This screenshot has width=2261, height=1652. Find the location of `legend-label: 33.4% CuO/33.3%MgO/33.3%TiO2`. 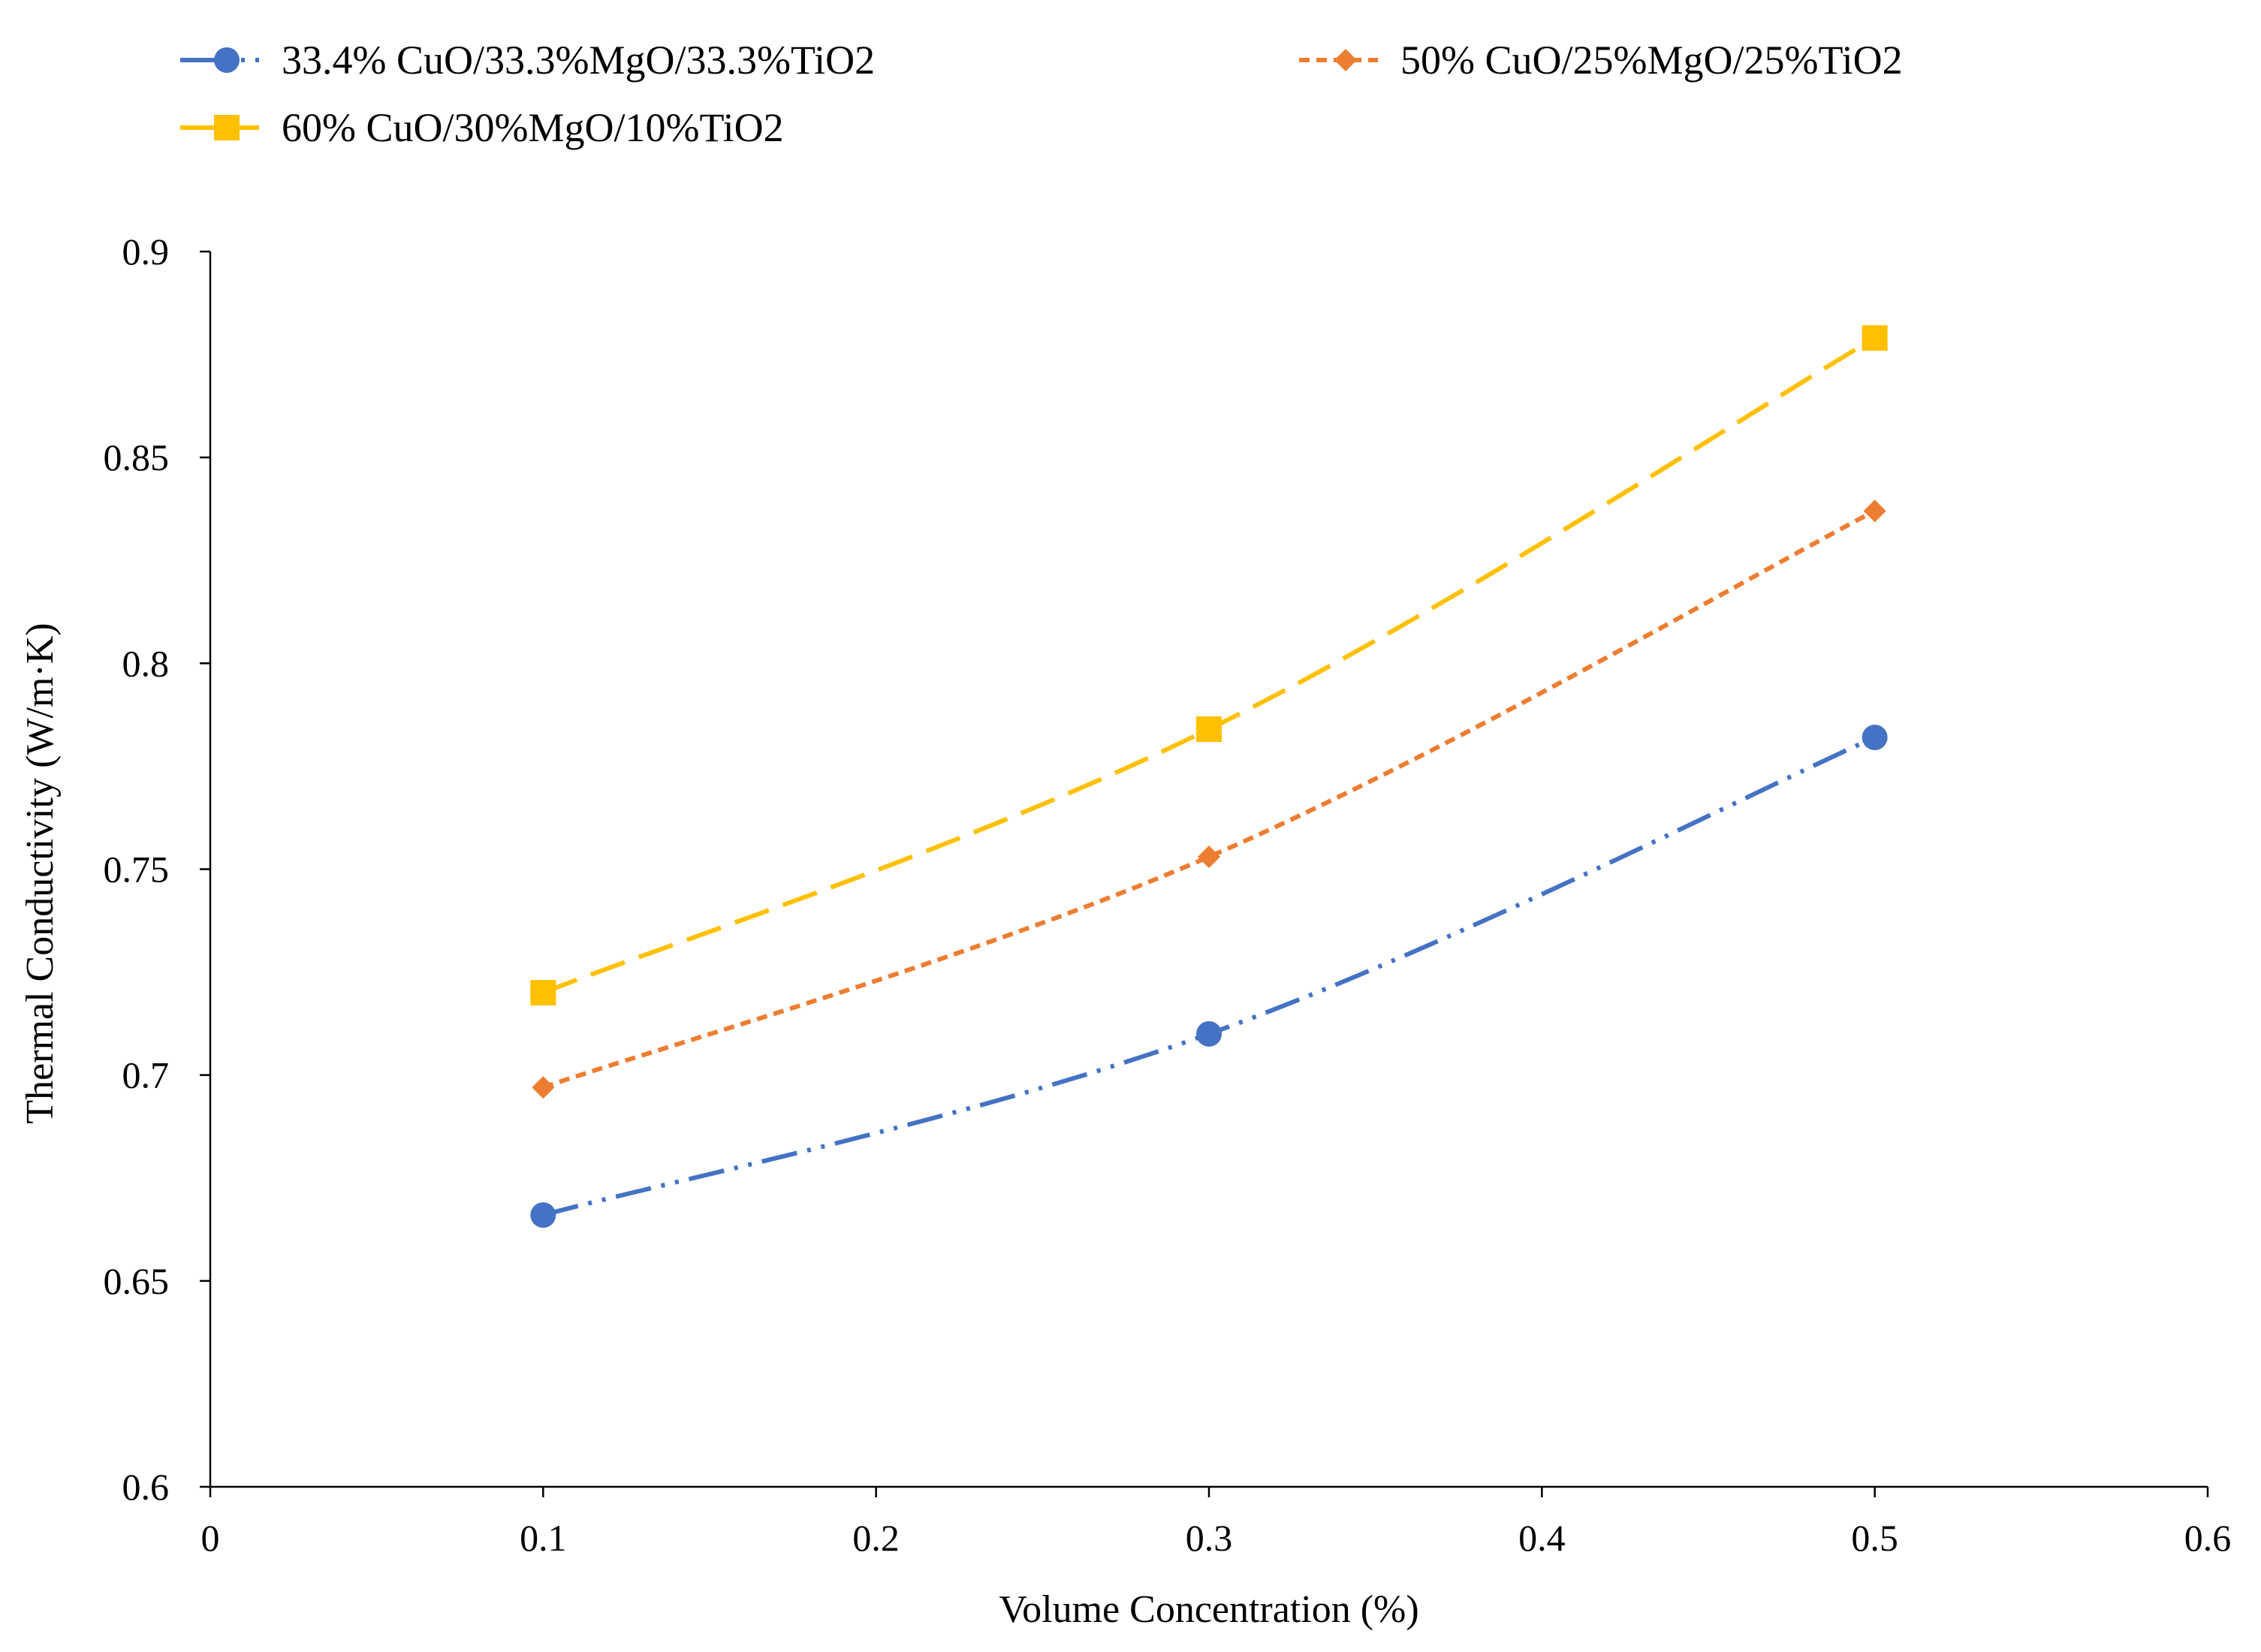

legend-label: 33.4% CuO/33.3%MgO/33.3%TiO2 is located at coordinates (578, 60).